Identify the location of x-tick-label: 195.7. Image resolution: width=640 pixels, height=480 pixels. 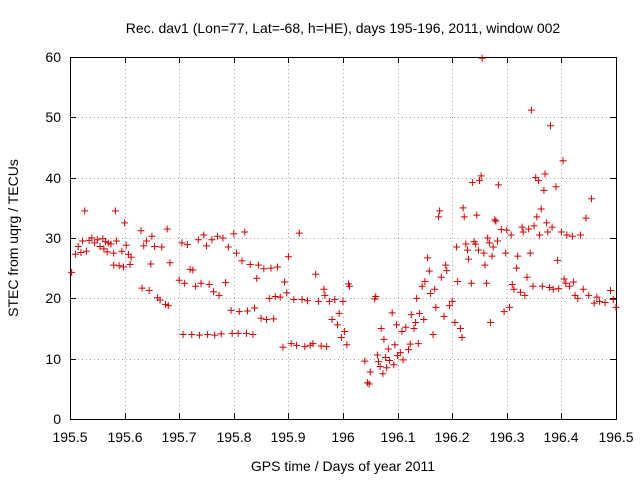
(178, 437).